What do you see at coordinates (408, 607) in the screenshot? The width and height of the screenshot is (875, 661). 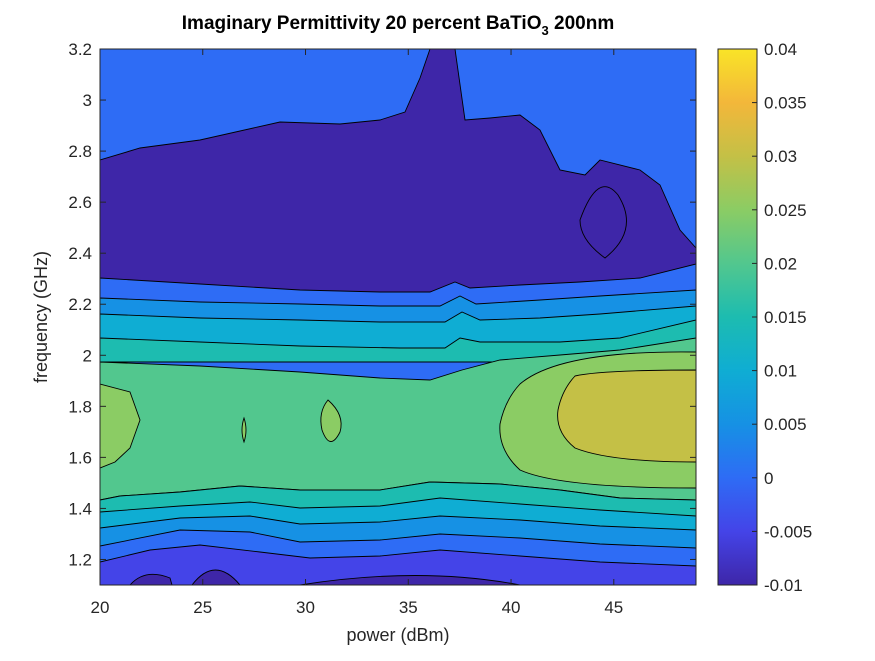 I see `x-tick-label: 35` at bounding box center [408, 607].